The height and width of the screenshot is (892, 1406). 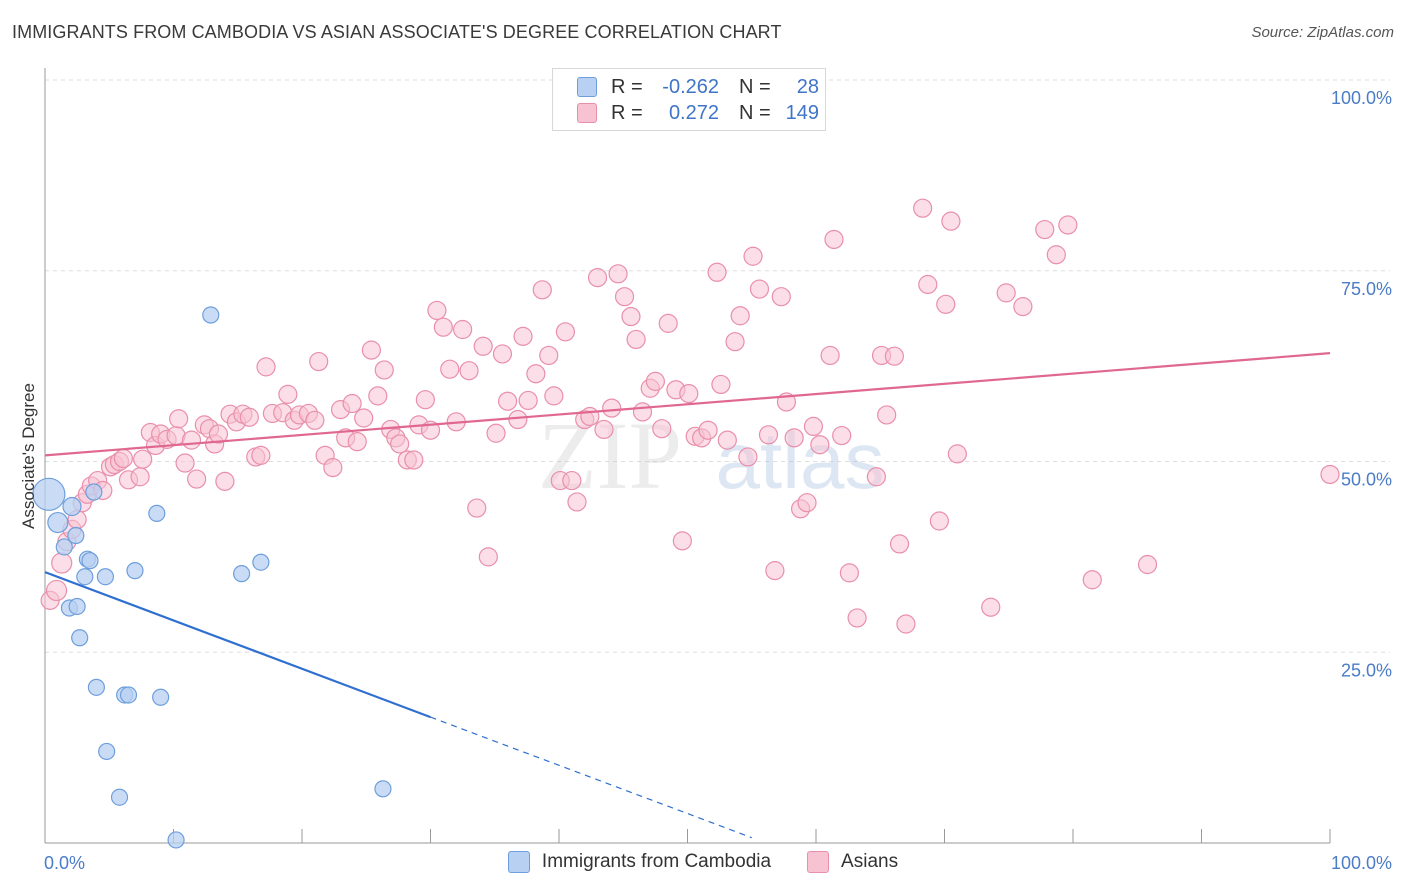 I want to click on x-tick-label-max: 100.0%, so click(x=1361, y=863).